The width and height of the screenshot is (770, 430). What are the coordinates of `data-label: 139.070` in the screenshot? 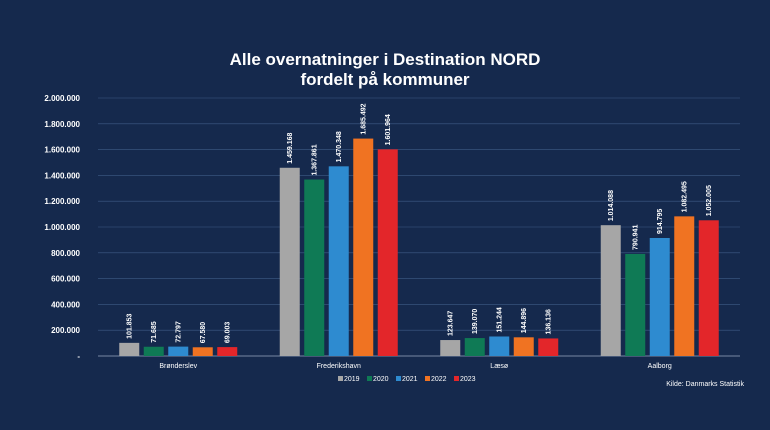 It's located at (475, 321).